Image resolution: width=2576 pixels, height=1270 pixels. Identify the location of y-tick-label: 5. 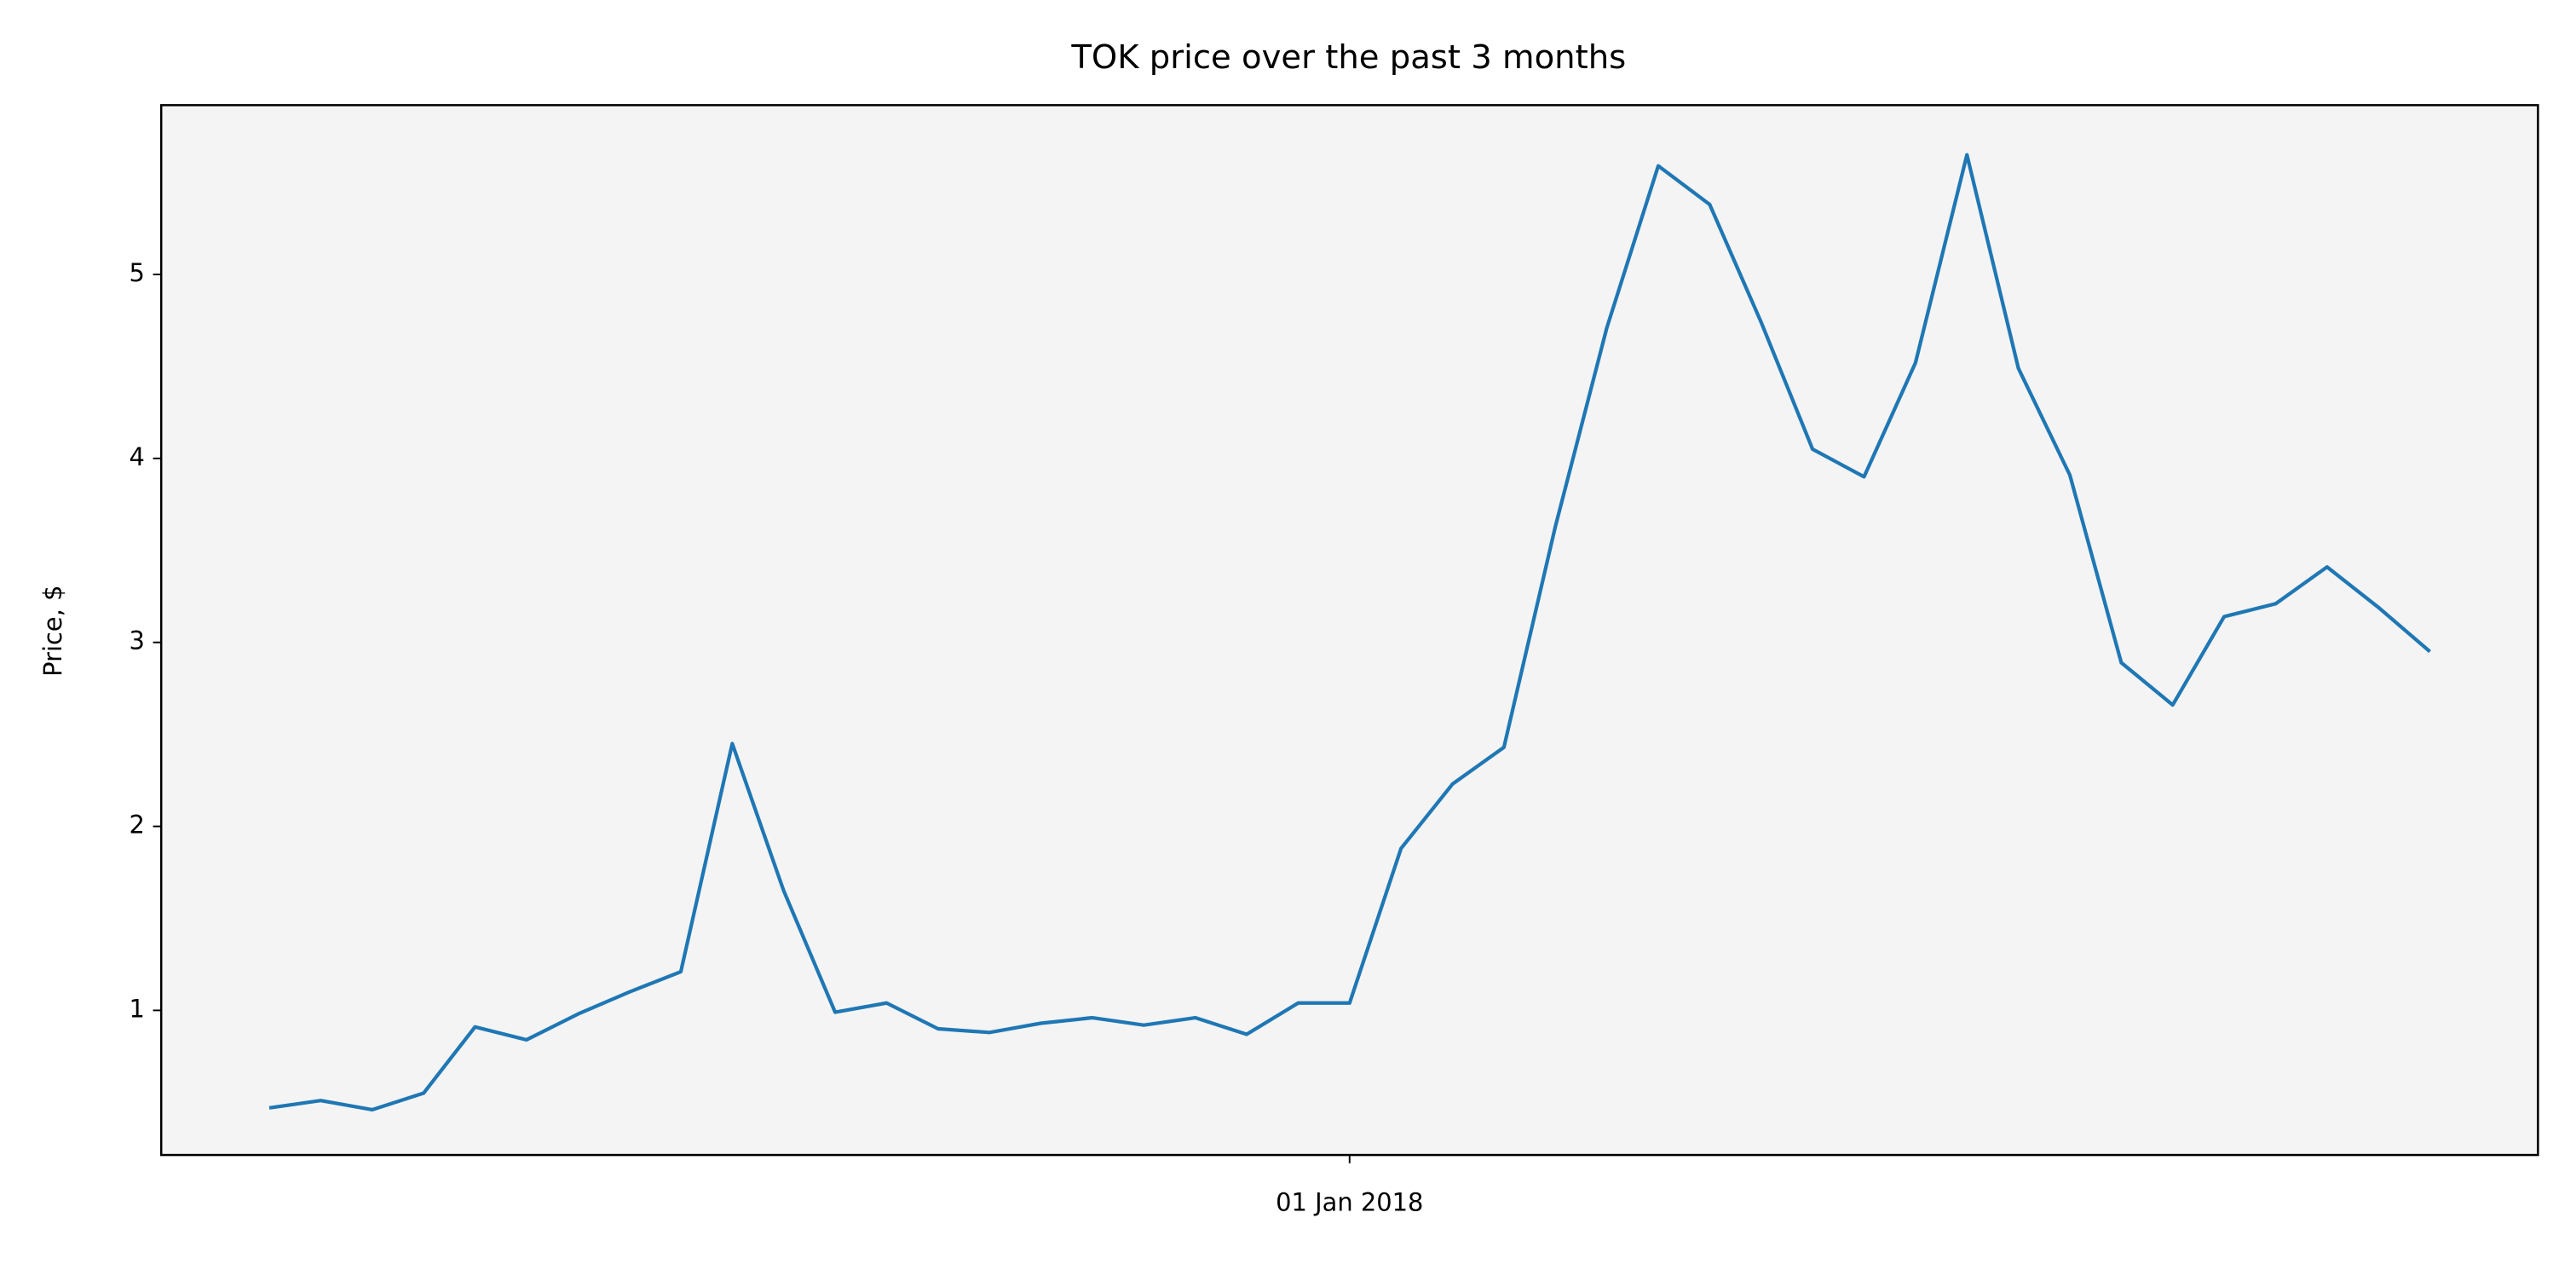
(137, 272).